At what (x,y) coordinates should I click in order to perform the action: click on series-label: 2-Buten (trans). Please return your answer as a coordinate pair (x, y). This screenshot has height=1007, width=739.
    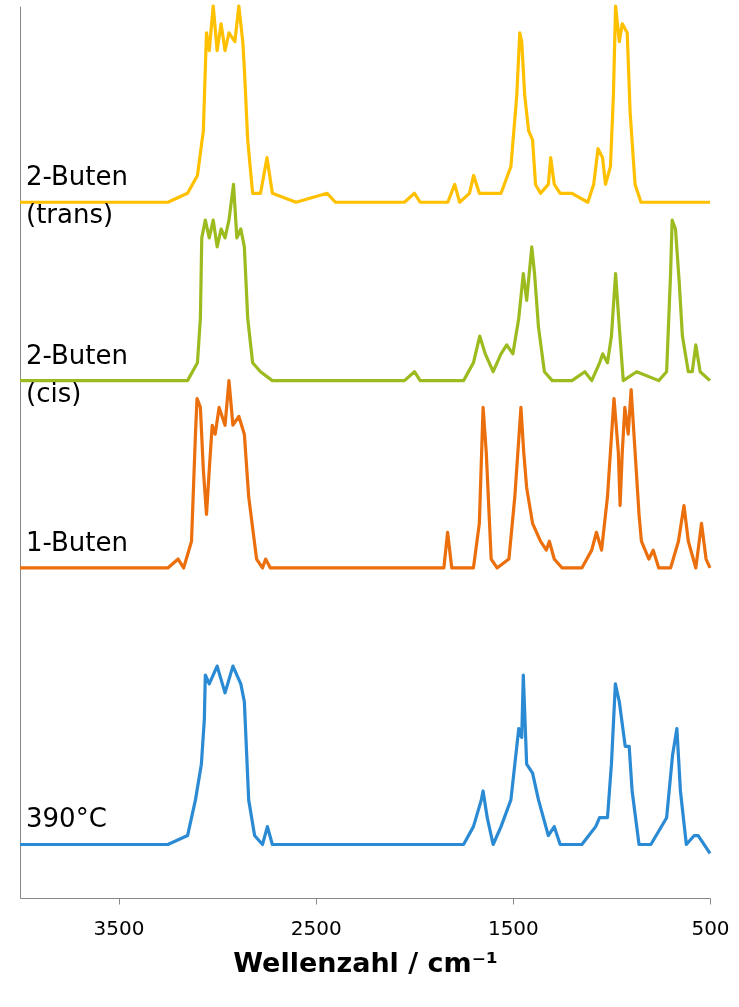
    Looking at the image, I should click on (77, 195).